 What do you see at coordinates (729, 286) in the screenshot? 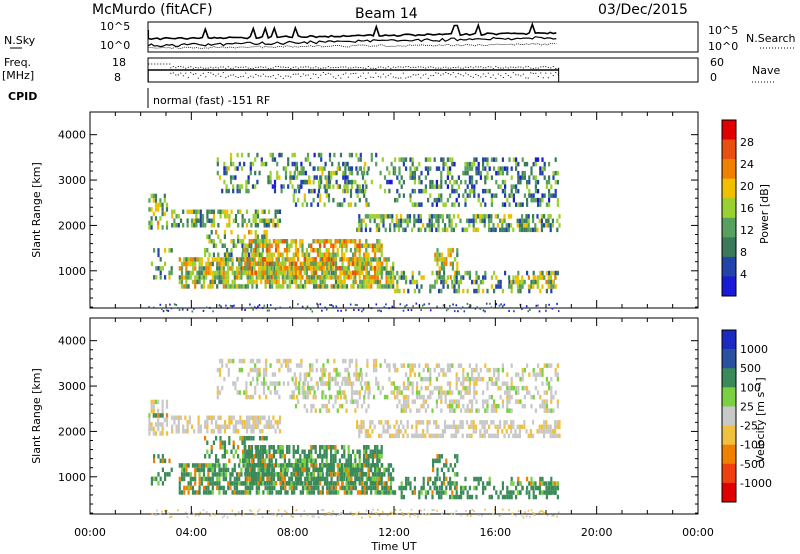
I see `colorbar-segment` at bounding box center [729, 286].